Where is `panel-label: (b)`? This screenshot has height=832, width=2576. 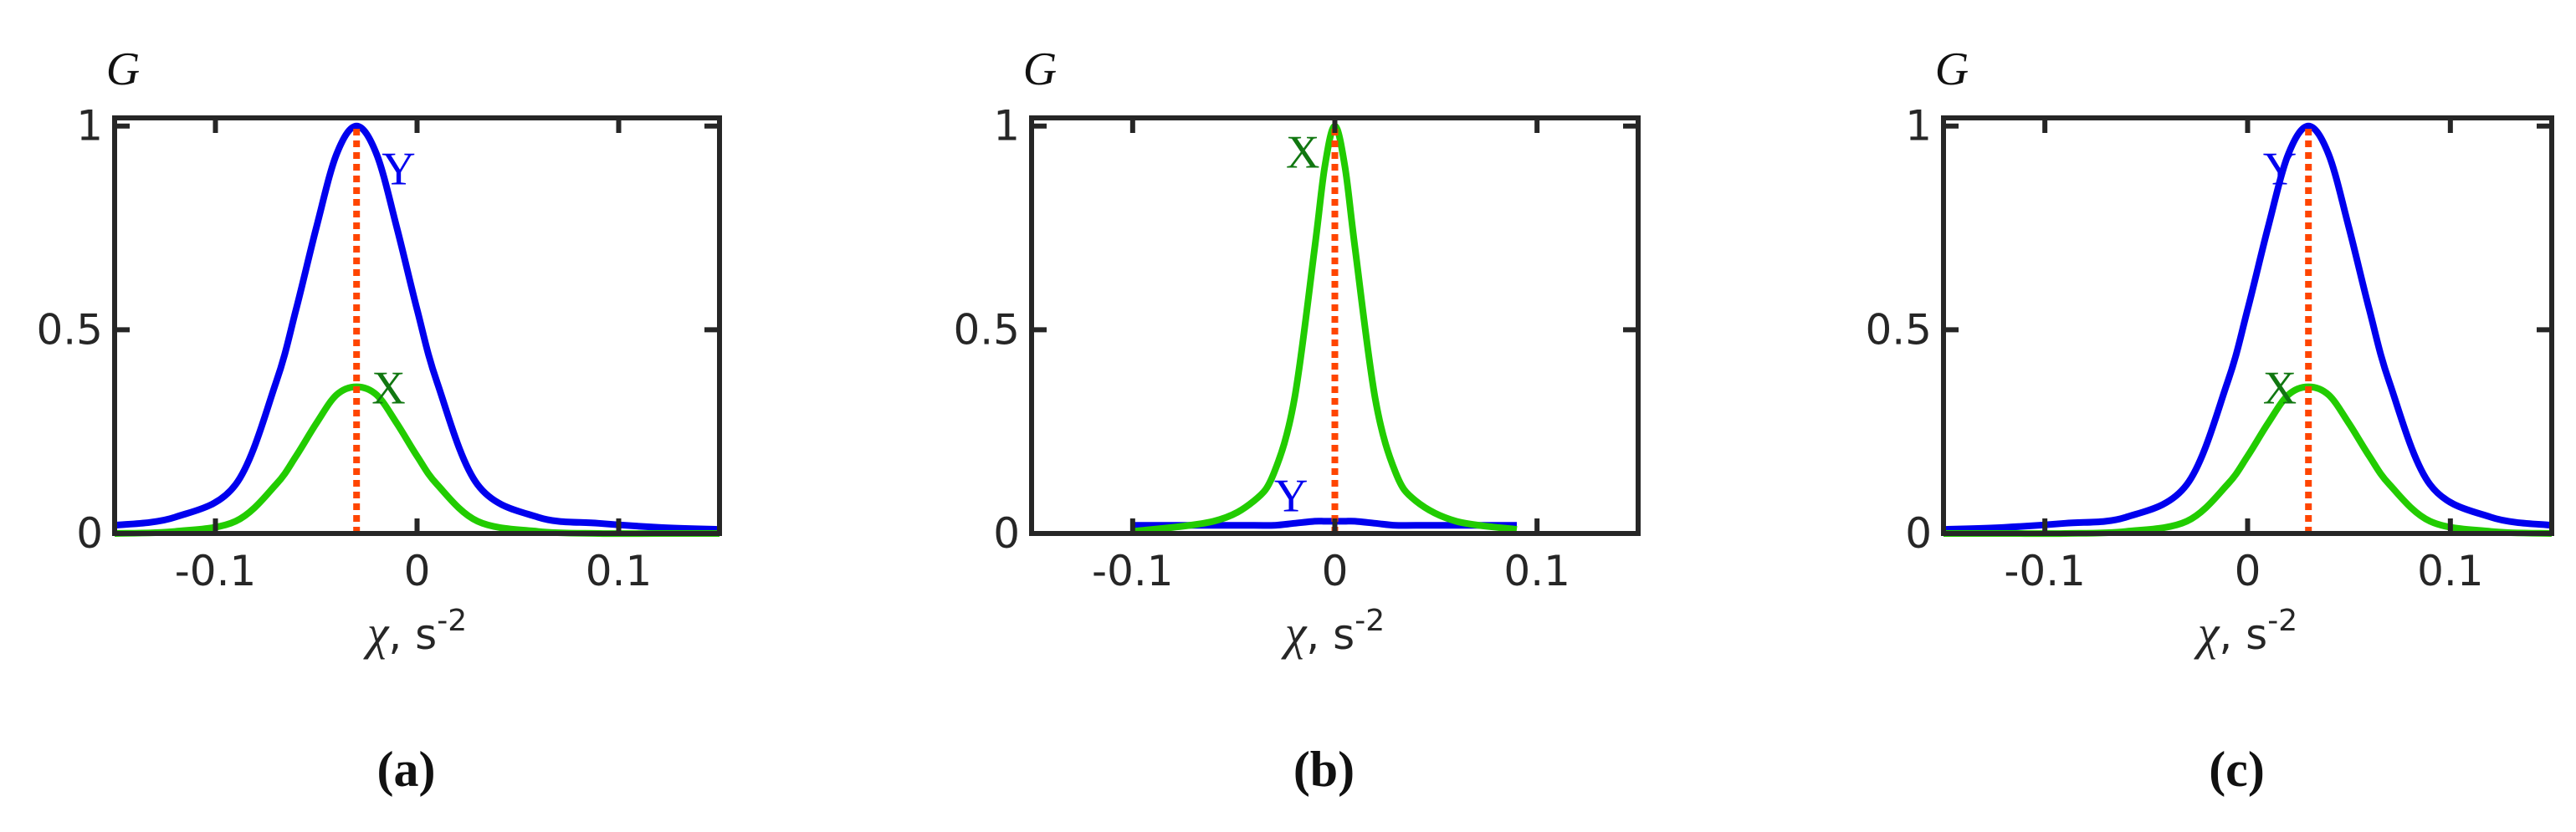
panel-label: (b) is located at coordinates (1324, 769).